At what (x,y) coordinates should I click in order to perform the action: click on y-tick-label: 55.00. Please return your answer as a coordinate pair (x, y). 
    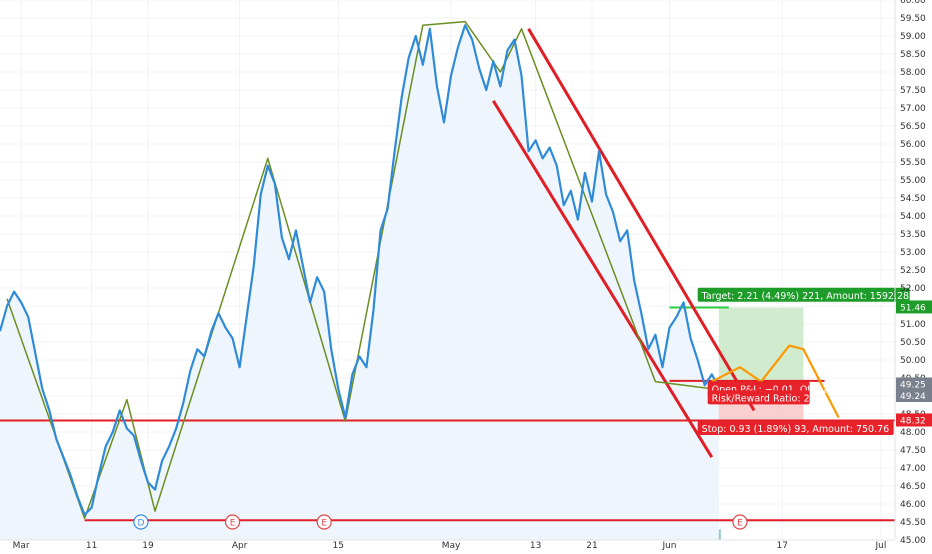
    Looking at the image, I should click on (913, 181).